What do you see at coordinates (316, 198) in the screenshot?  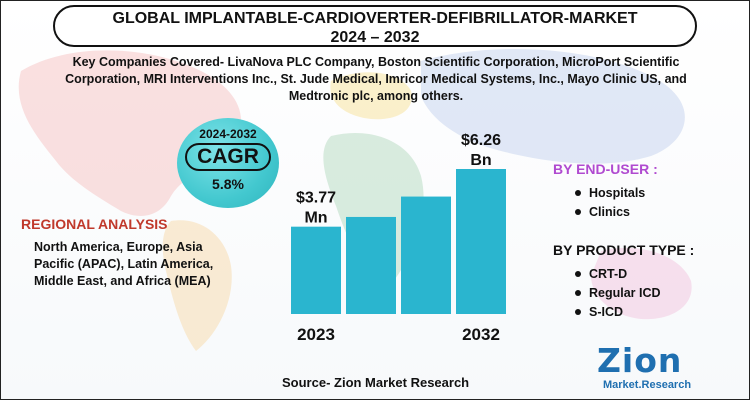 I see `data-label: $3.77` at bounding box center [316, 198].